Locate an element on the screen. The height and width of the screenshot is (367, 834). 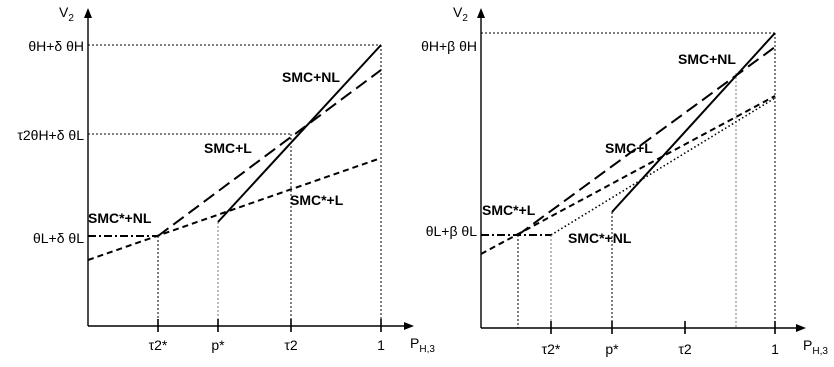
right-x-title: PH,3 is located at coordinates (815, 347).